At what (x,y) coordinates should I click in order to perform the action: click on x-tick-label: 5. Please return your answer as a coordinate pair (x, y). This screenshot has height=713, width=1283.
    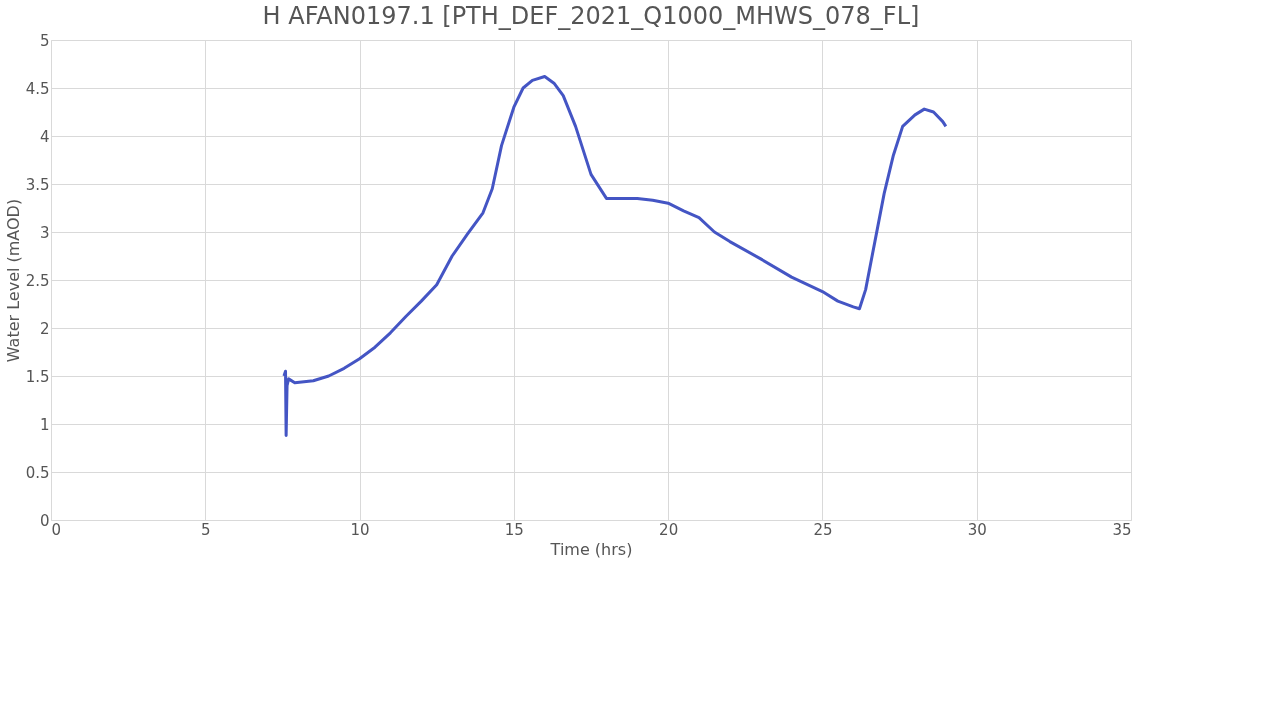
    Looking at the image, I should click on (206, 529).